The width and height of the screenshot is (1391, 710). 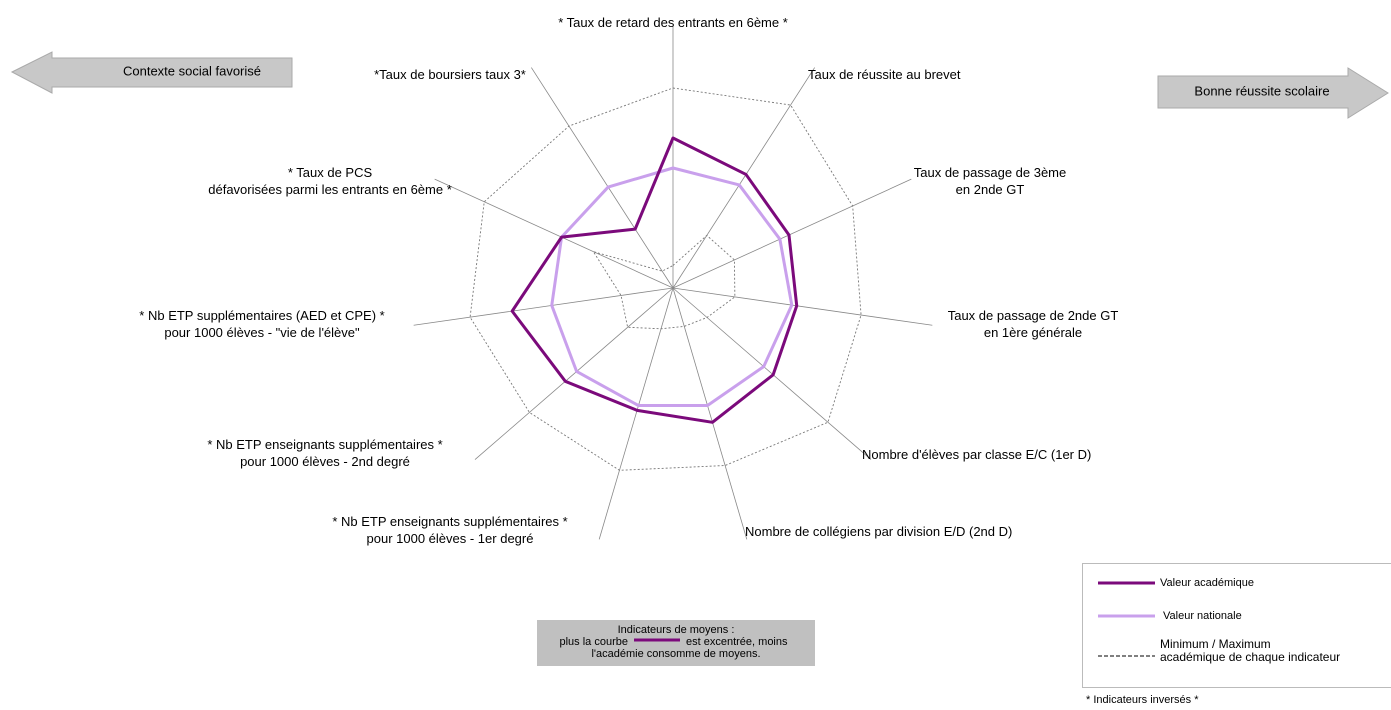 I want to click on axis-label: *Taux de boursiers taux 3*, so click(x=450, y=74).